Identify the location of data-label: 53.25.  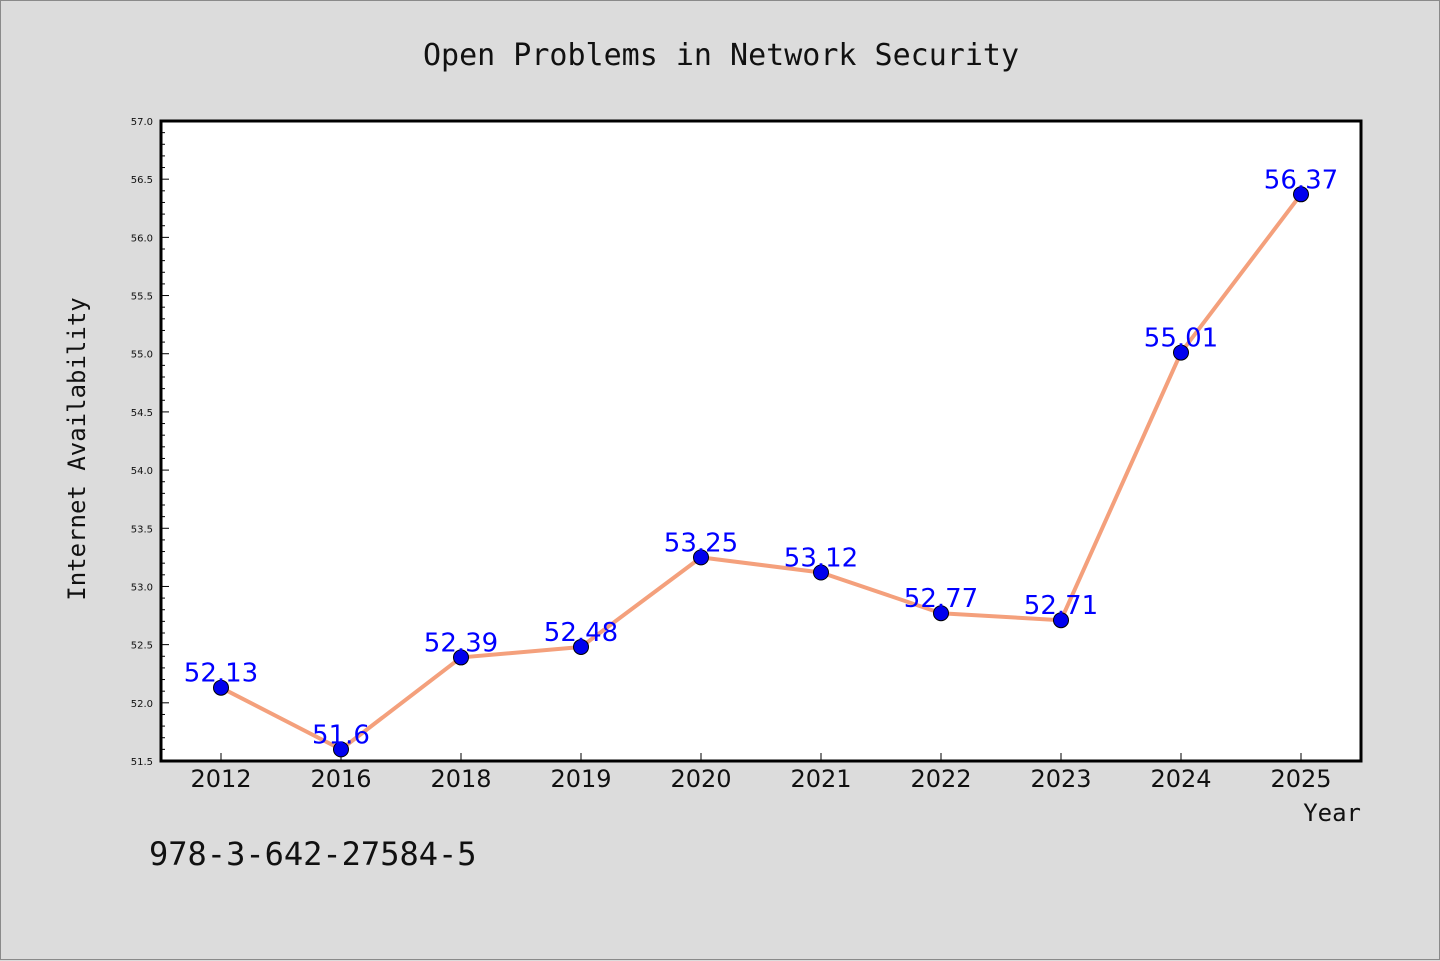
(701, 543).